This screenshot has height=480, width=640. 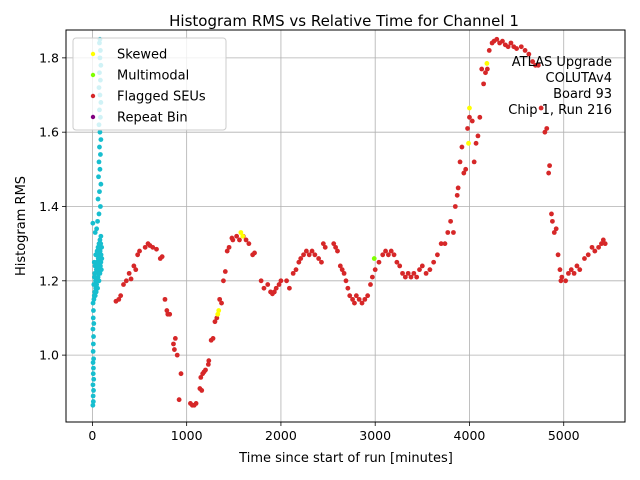 I want to click on x-tick-label: 1000, so click(x=187, y=435).